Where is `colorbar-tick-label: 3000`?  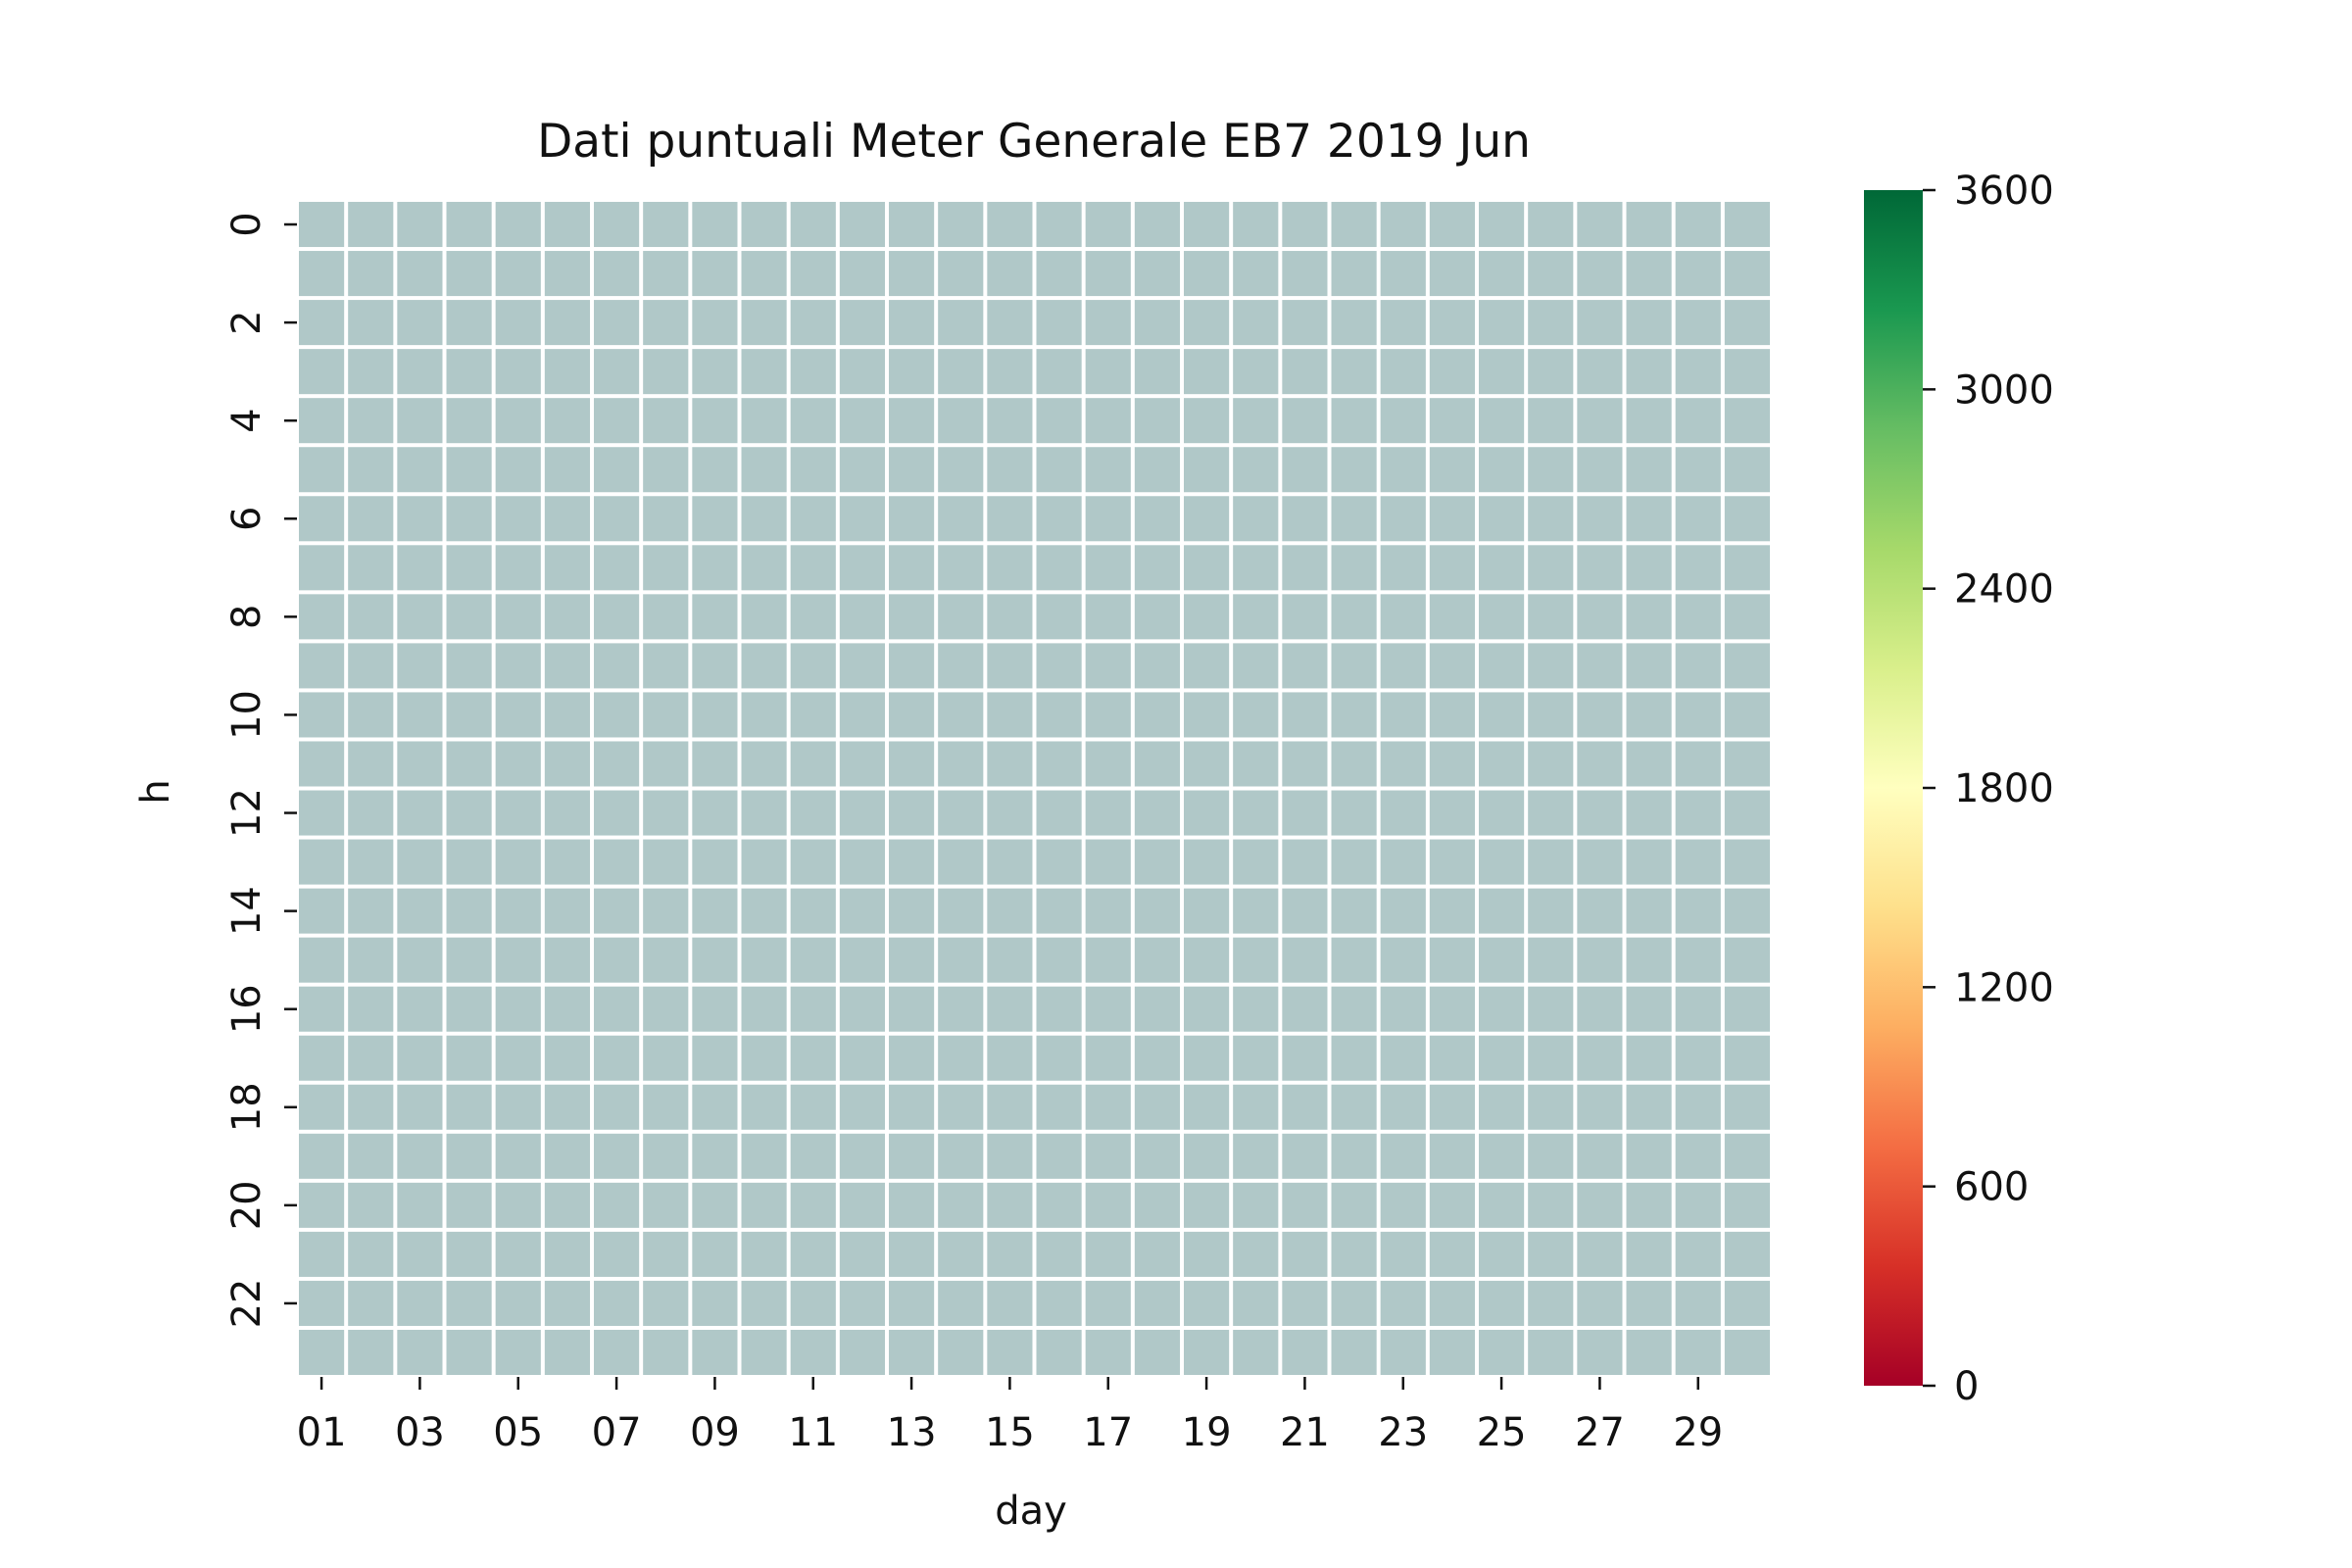
colorbar-tick-label: 3000 is located at coordinates (2004, 390).